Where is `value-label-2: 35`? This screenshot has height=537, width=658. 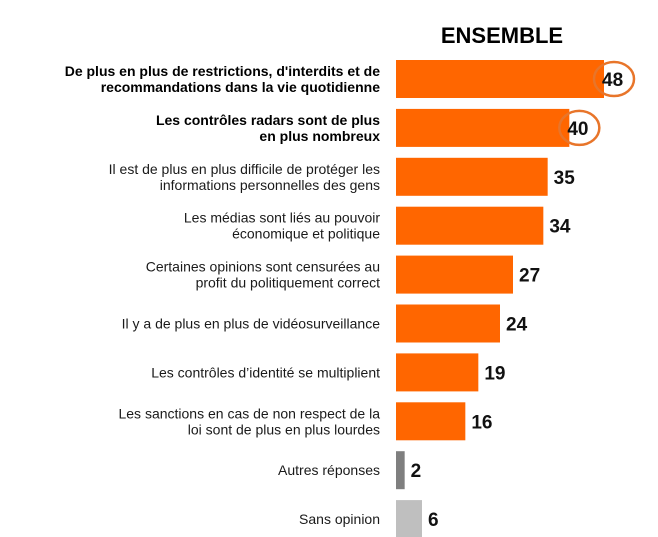 value-label-2: 35 is located at coordinates (565, 178).